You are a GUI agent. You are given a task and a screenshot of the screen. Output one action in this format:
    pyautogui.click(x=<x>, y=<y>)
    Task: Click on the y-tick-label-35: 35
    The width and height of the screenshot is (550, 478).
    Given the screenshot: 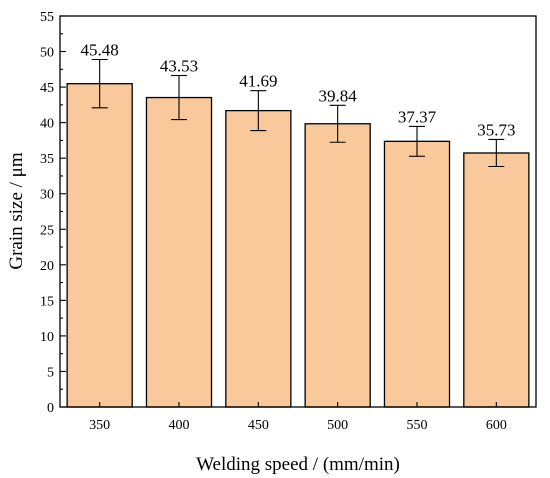 What is the action you would take?
    pyautogui.click(x=47, y=159)
    